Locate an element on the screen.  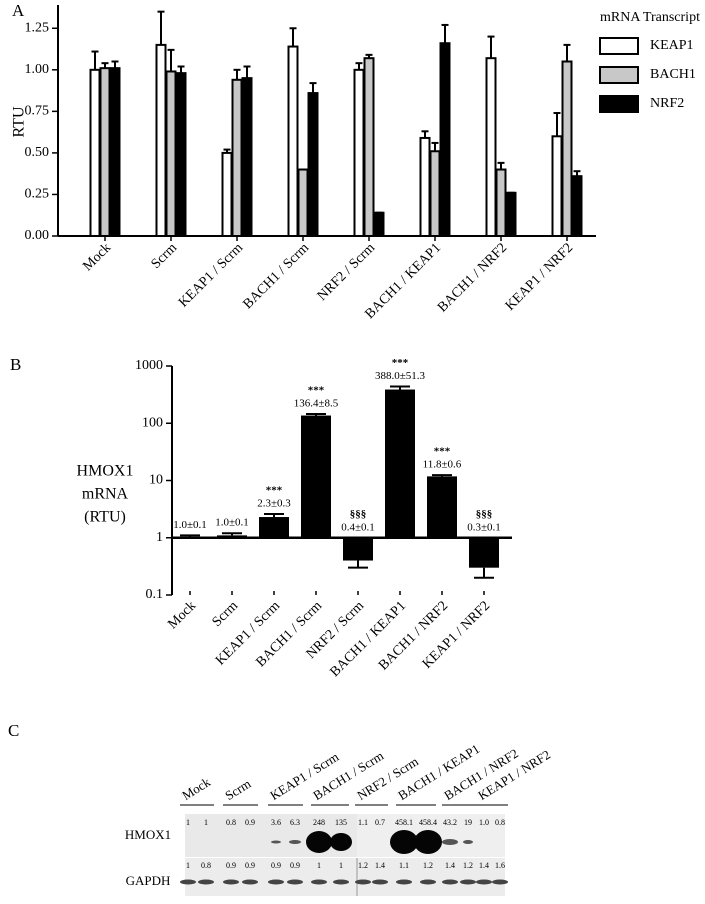
value-label: 388.0±51.3 is located at coordinates (400, 376).